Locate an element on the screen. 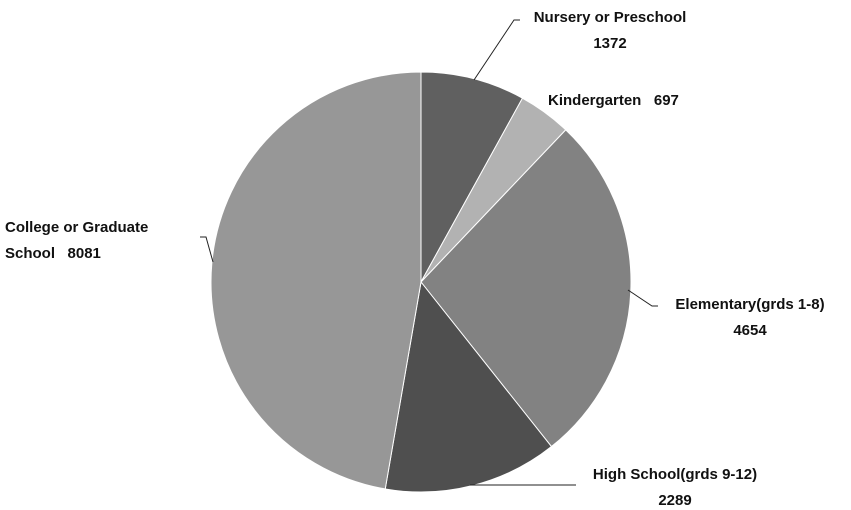 This screenshot has width=851, height=510. slice-label: Elementary(grds 1-8) 4654 is located at coordinates (750, 318).